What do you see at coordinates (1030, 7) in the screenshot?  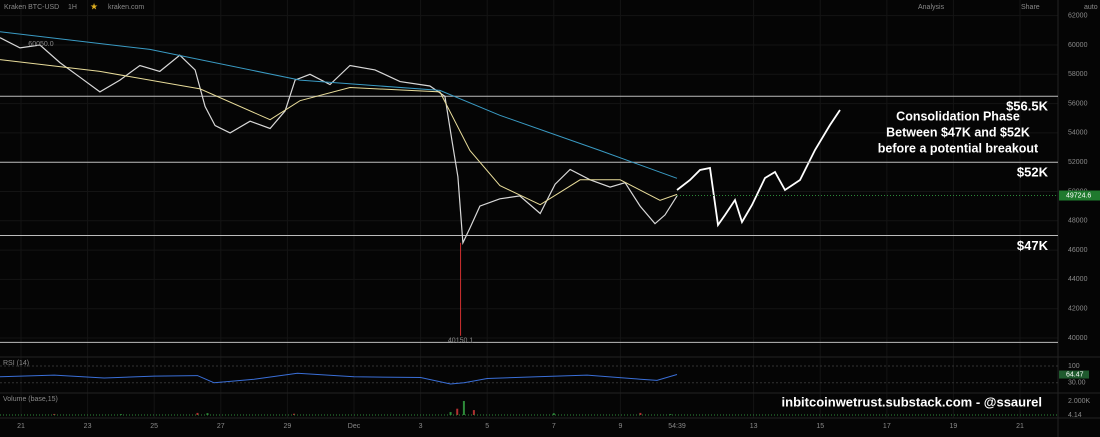 I see `share-button: Share` at bounding box center [1030, 7].